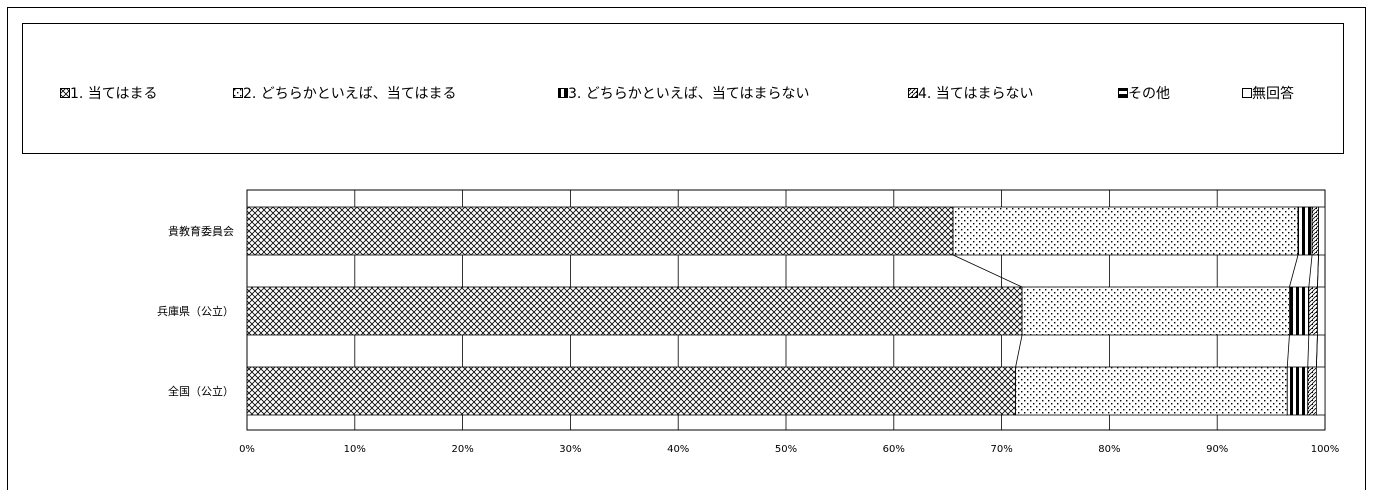 This screenshot has height=490, width=1373. I want to click on legend-item-6: 無回答, so click(1268, 93).